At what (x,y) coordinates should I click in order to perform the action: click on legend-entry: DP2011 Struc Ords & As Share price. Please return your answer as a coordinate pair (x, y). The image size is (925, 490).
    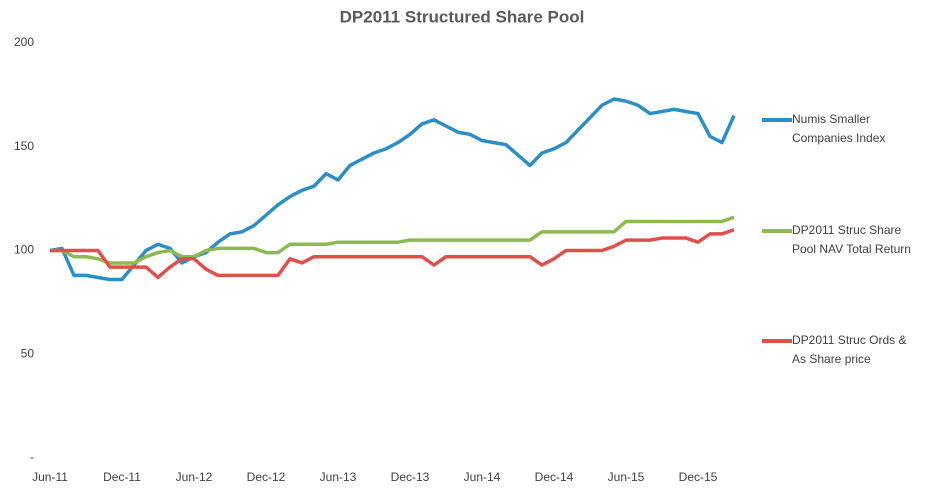
    Looking at the image, I should click on (842, 350).